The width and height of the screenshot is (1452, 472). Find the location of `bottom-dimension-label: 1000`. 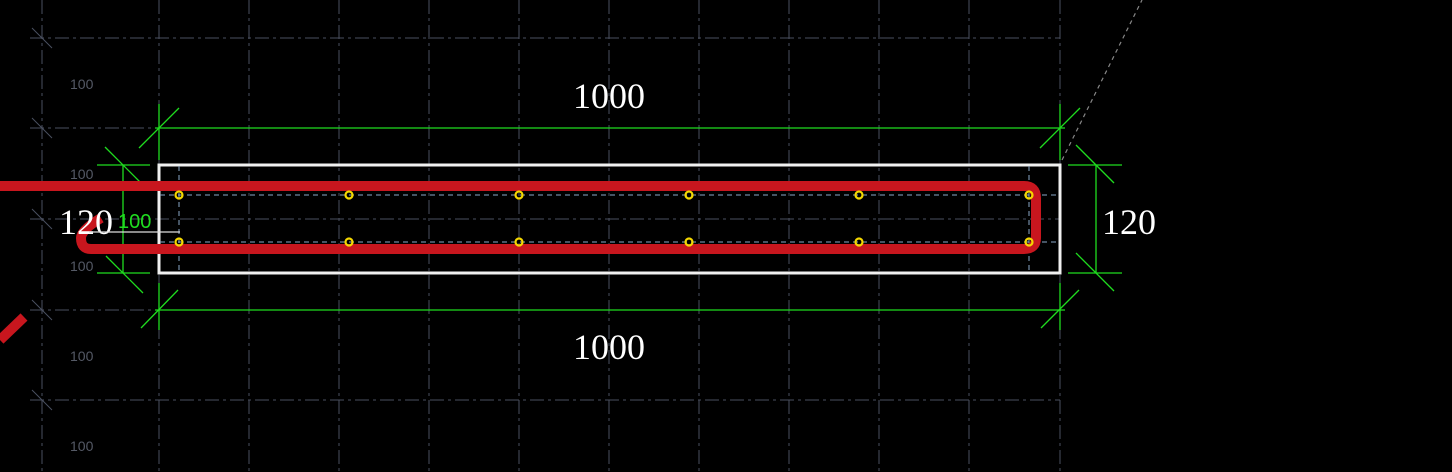

bottom-dimension-label: 1000 is located at coordinates (609, 347).